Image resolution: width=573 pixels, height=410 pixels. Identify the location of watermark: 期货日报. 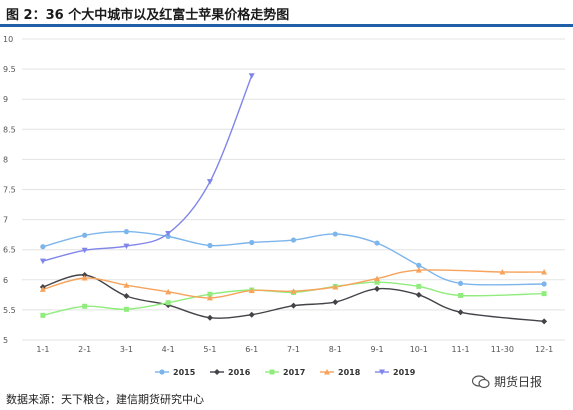
(507, 381).